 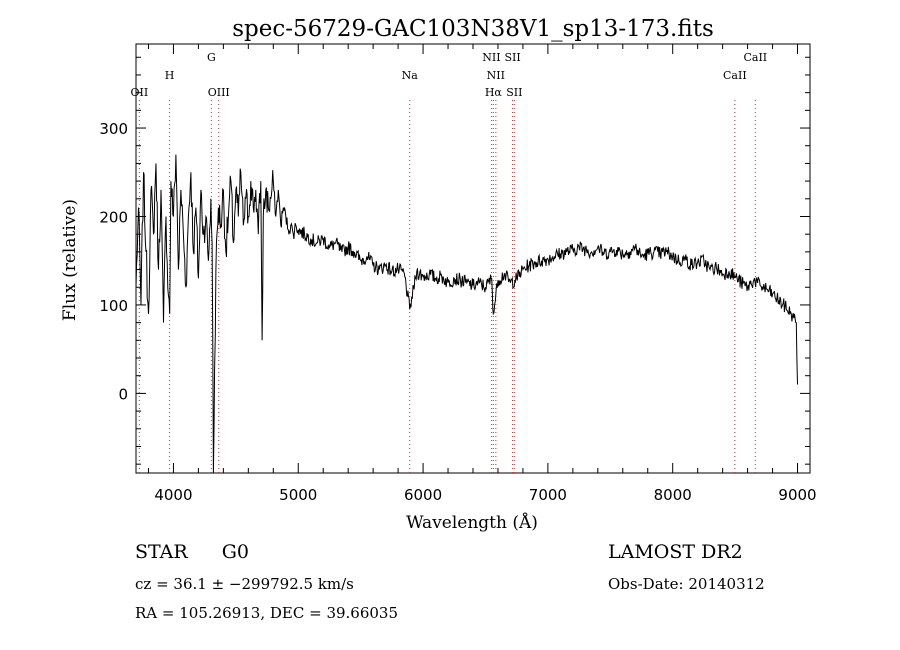 What do you see at coordinates (170, 75) in the screenshot?
I see `line-marker-label: H` at bounding box center [170, 75].